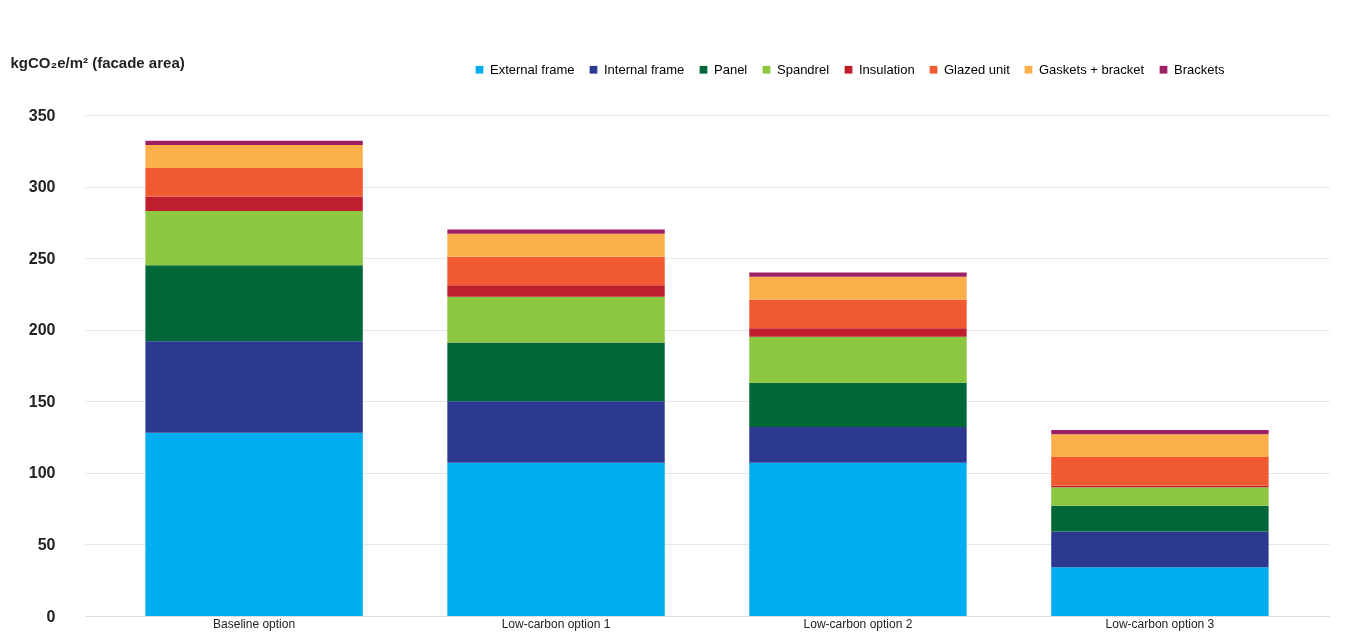 Image resolution: width=1354 pixels, height=634 pixels. I want to click on legend-label: Internal frame, so click(644, 69).